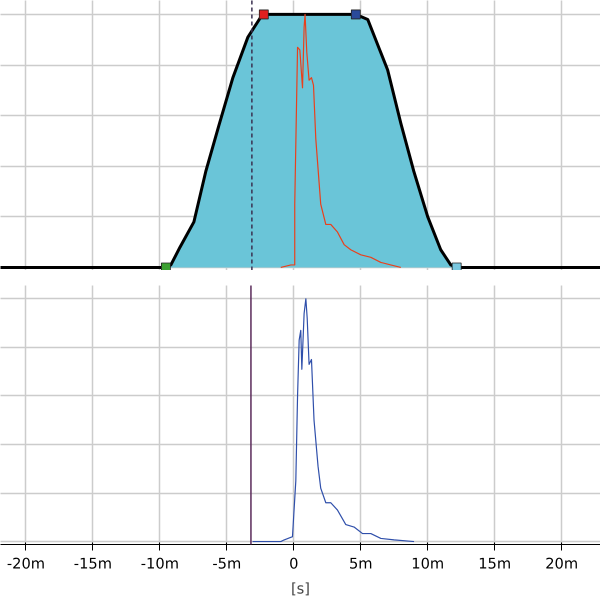 The width and height of the screenshot is (600, 600). Describe the element at coordinates (561, 564) in the screenshot. I see `x-tick-label: 20m` at that location.